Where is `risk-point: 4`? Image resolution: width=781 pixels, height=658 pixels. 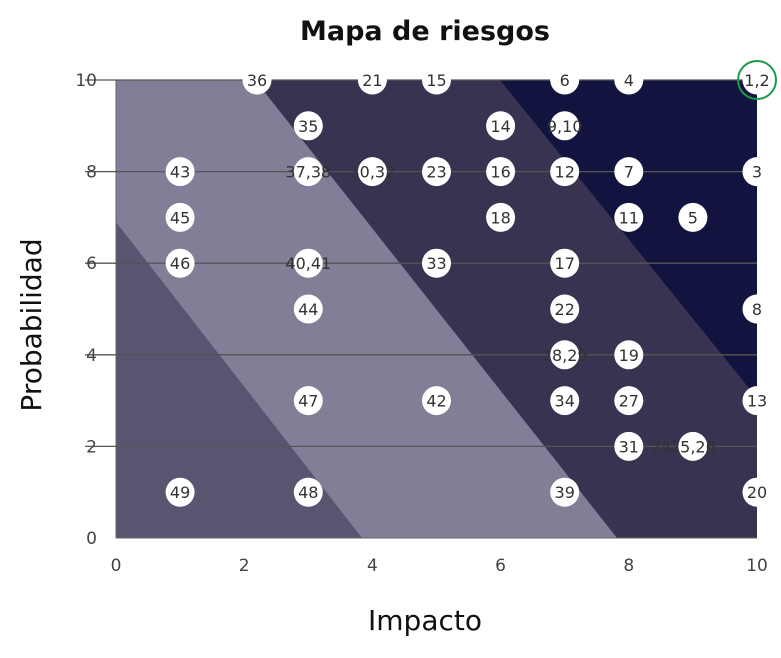 risk-point: 4 is located at coordinates (629, 80).